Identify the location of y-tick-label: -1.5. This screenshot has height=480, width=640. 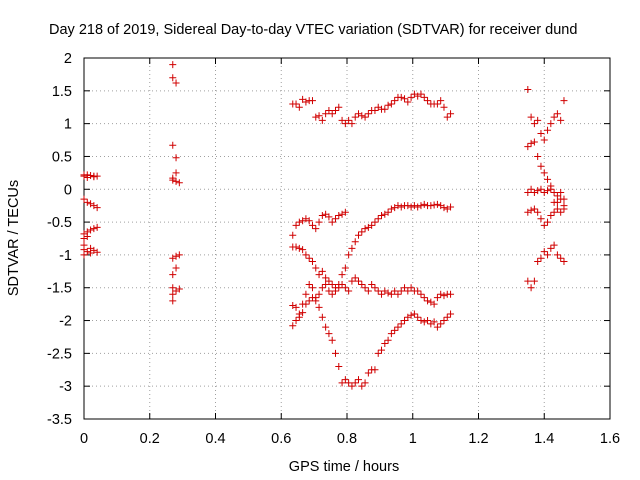
(59, 289).